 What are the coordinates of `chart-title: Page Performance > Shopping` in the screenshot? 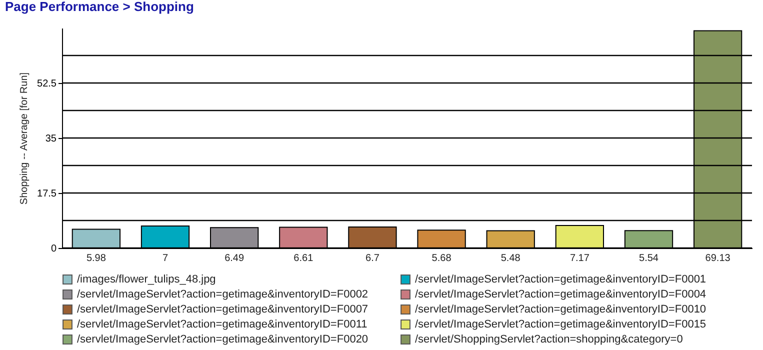 It's located at (99, 7).